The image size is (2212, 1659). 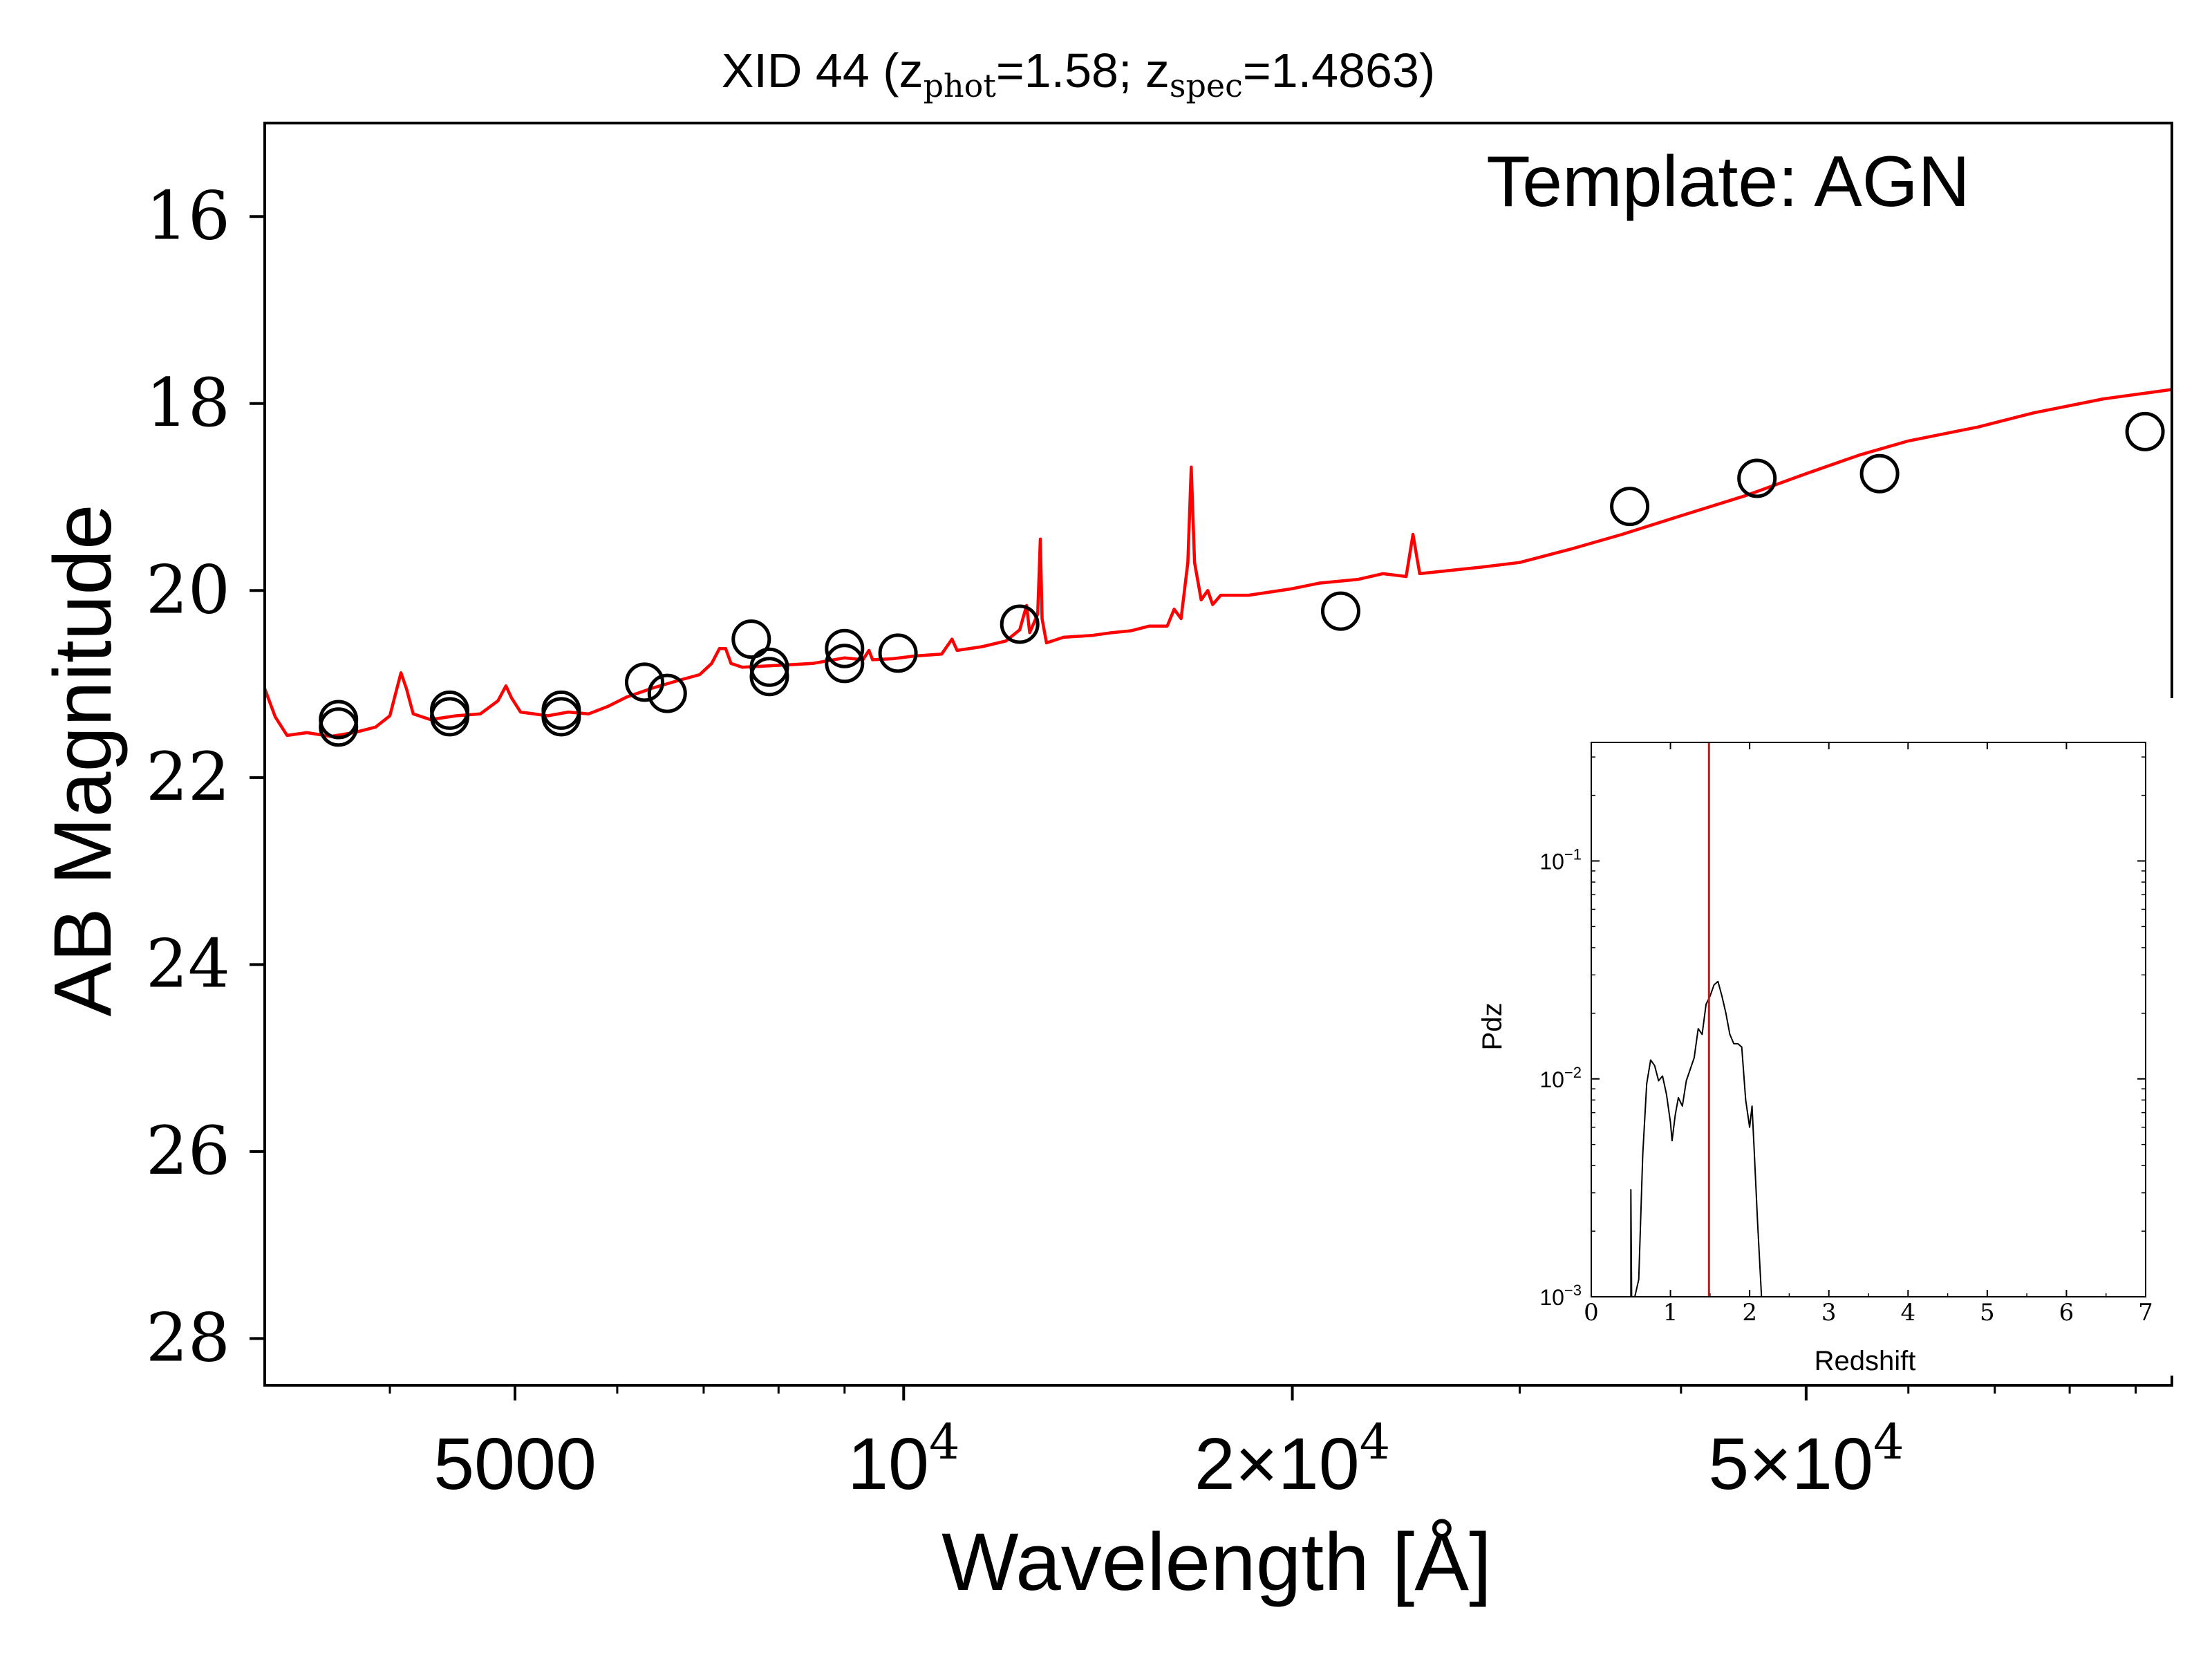 What do you see at coordinates (188, 964) in the screenshot?
I see `y-tick-label-4: 24` at bounding box center [188, 964].